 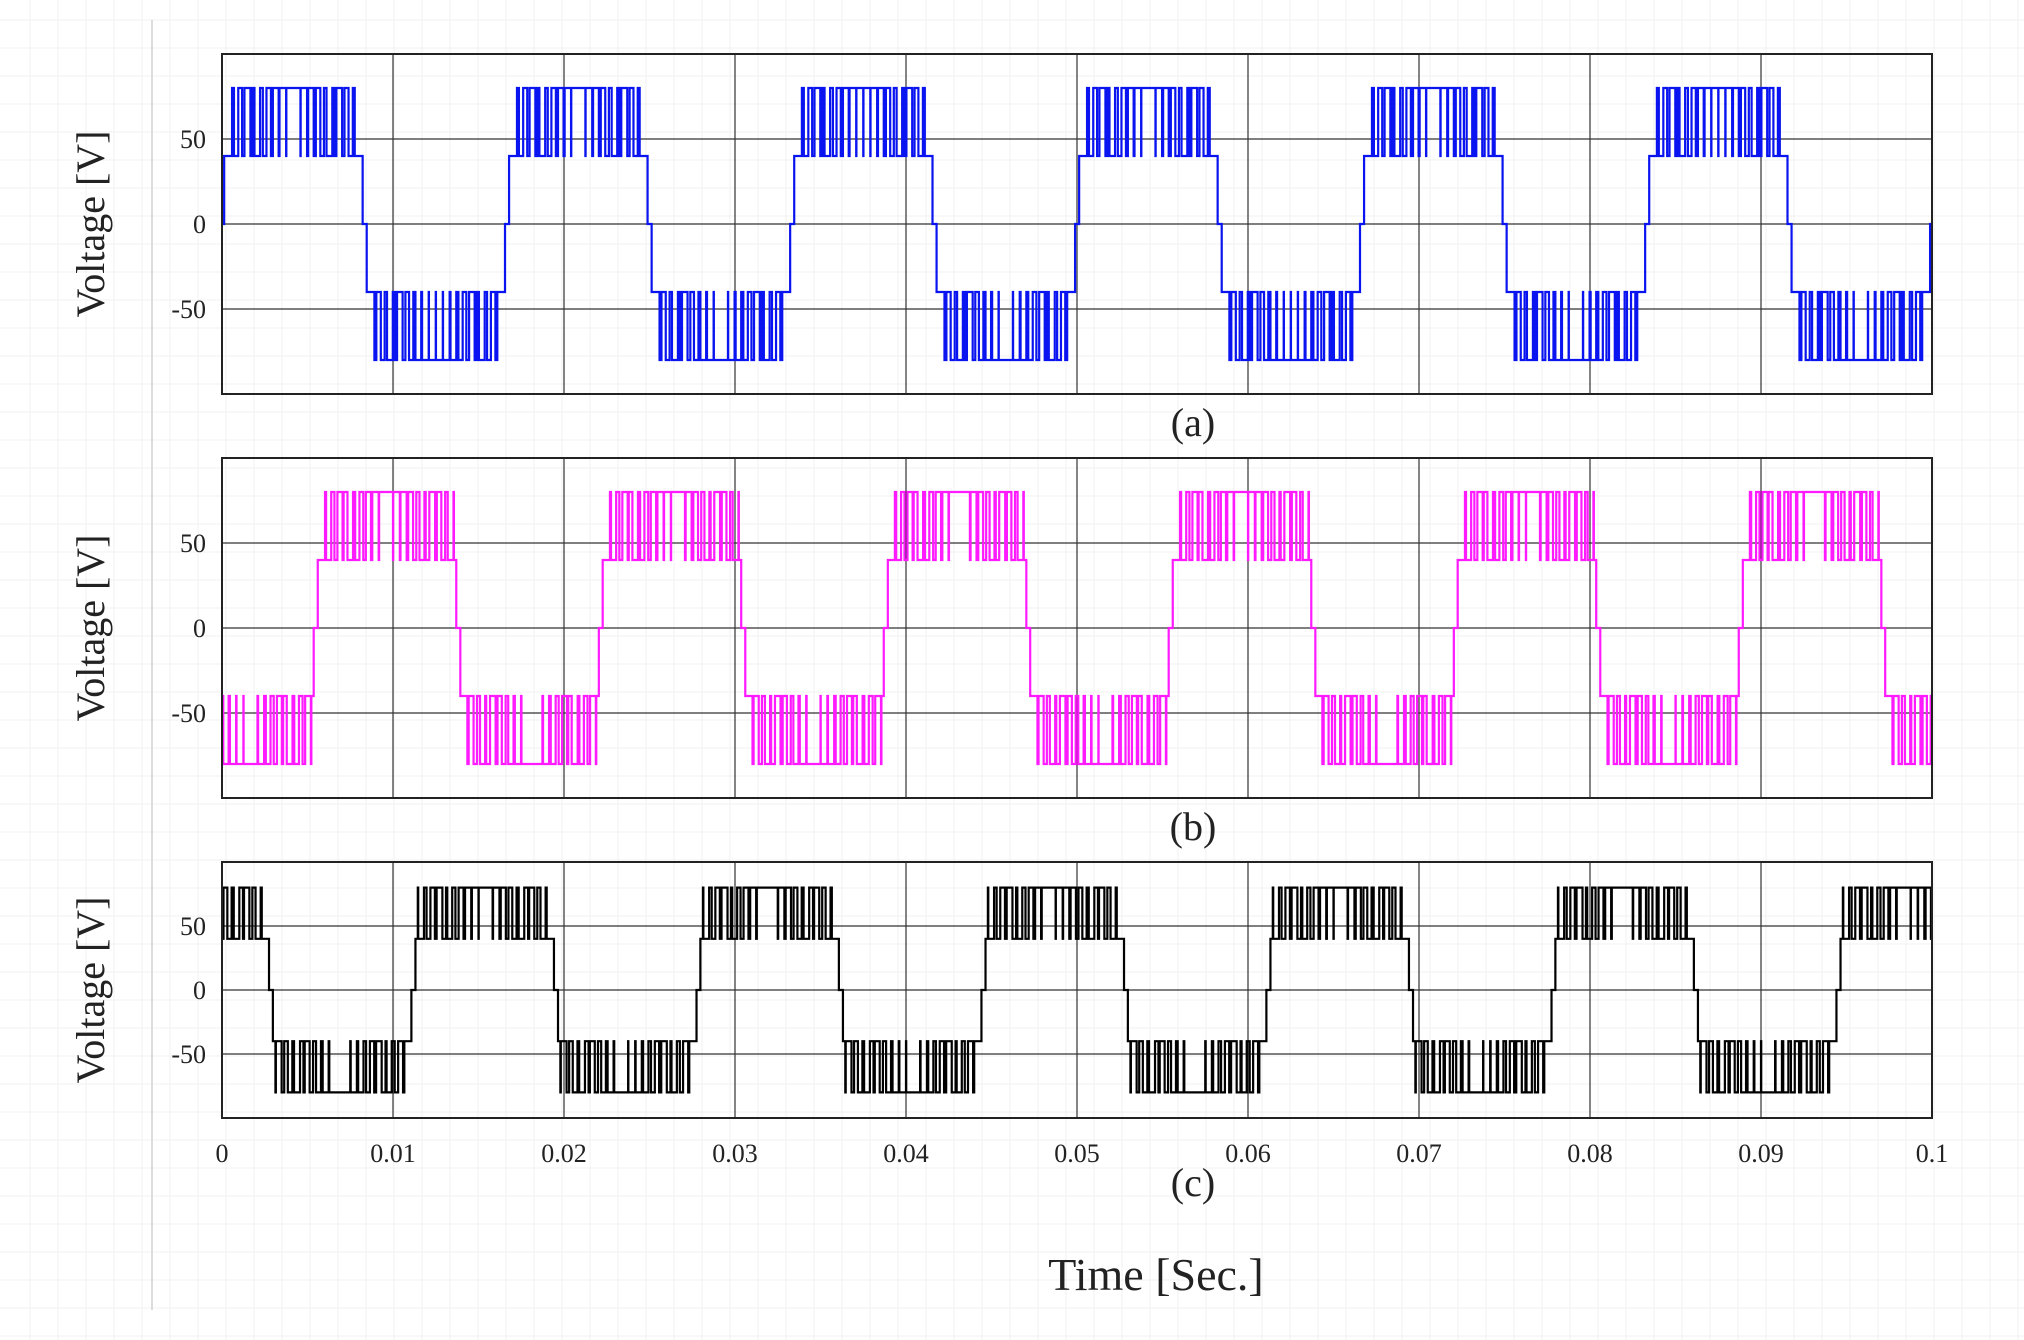 I want to click on panel-c-x-tick-label: 0.02, so click(x=564, y=1153).